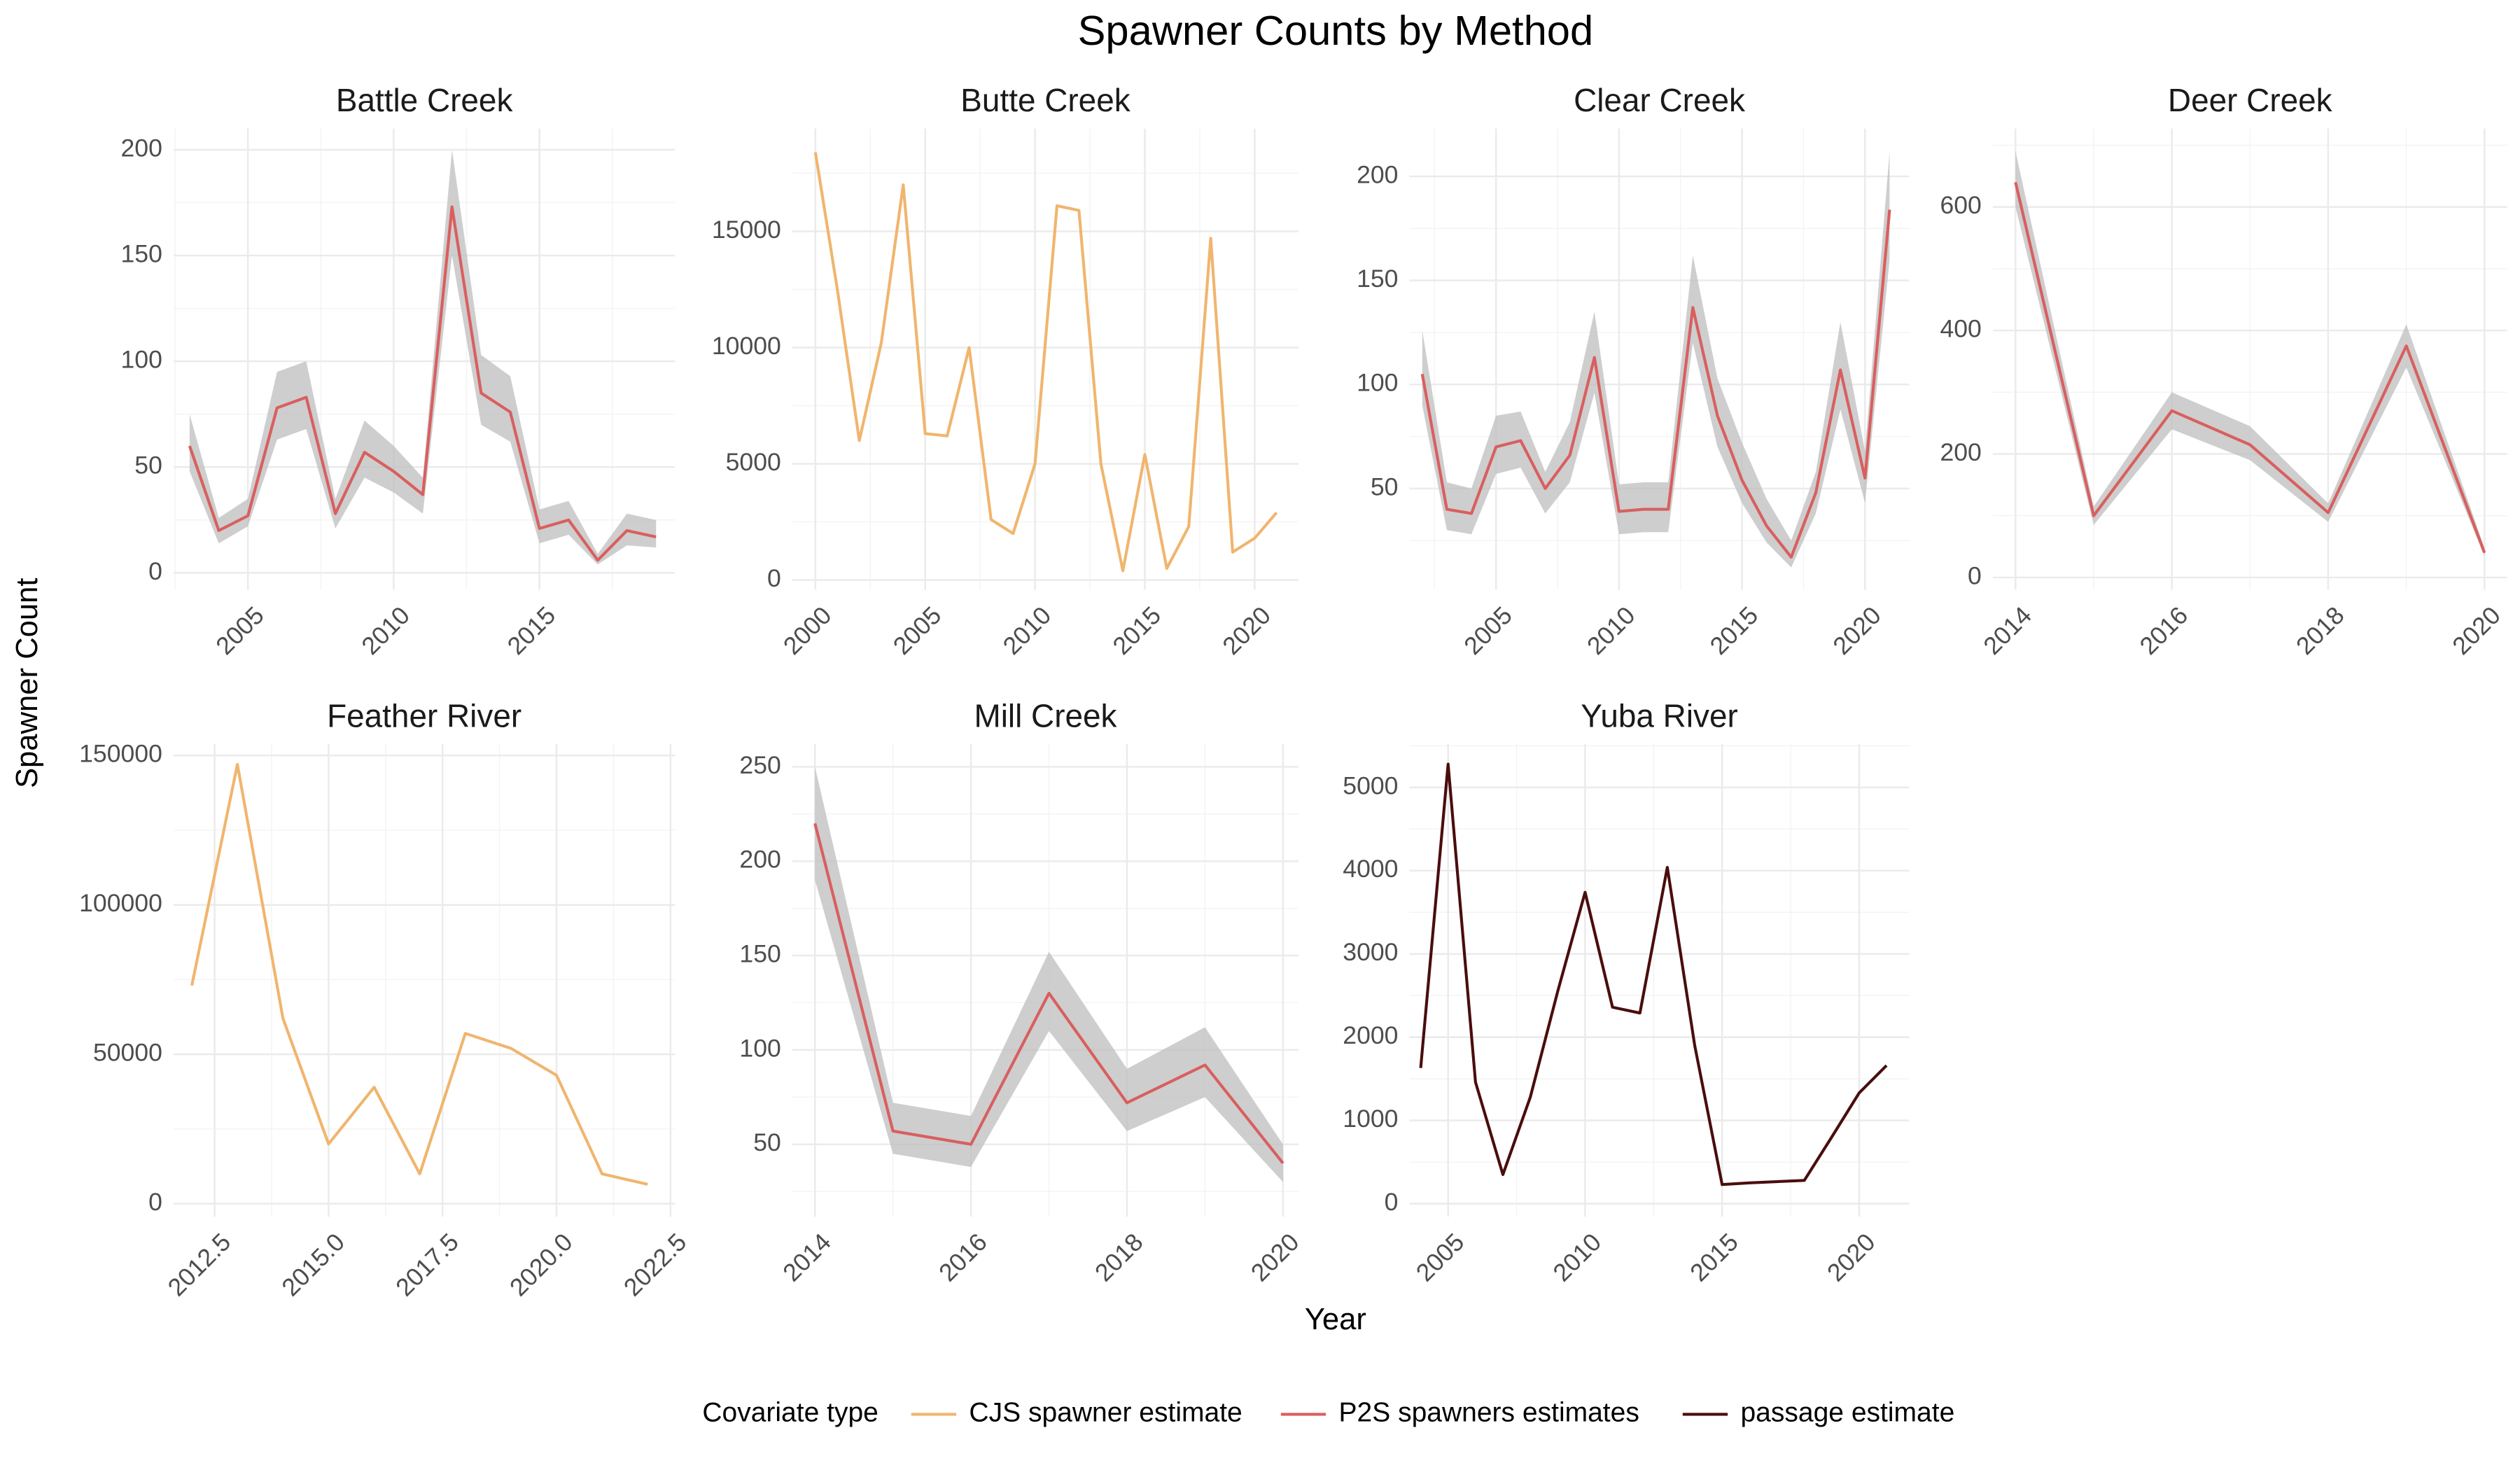 The image size is (2520, 1470). I want to click on x-tick-label: 2022.5, so click(655, 1264).